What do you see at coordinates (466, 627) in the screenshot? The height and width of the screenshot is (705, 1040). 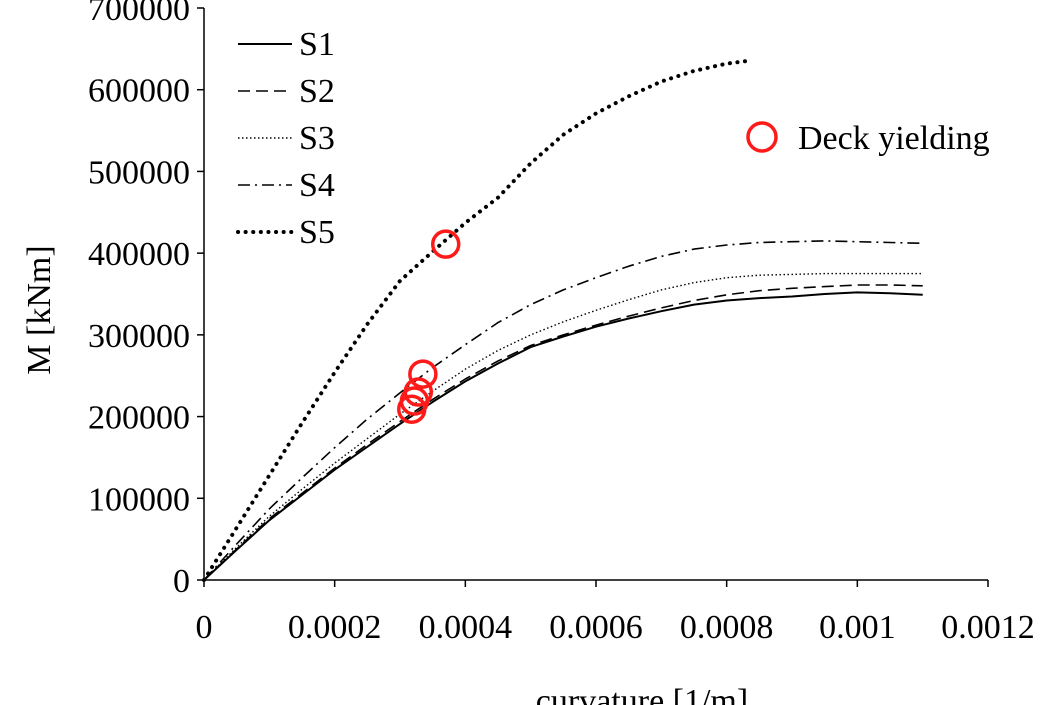 I see `x-tick-label: 0.0004` at bounding box center [466, 627].